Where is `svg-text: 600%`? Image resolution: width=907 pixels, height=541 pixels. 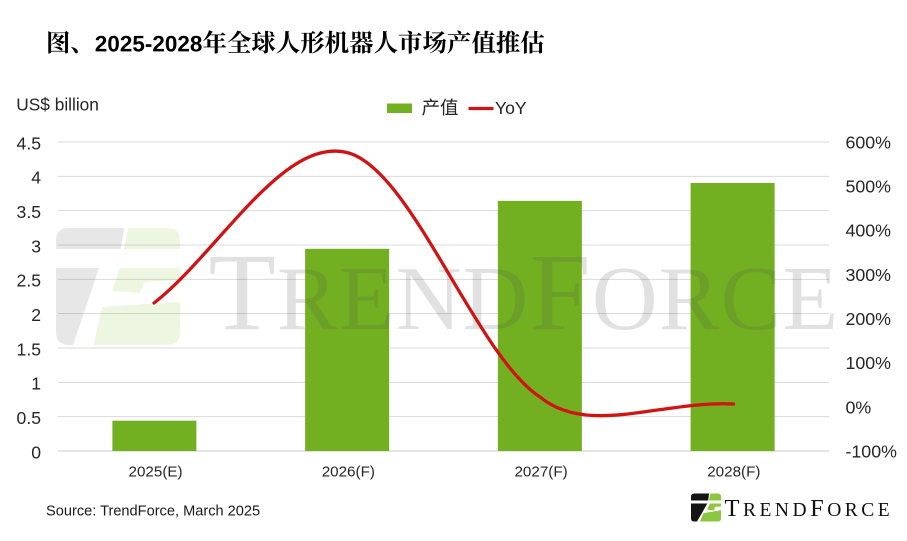
svg-text: 600% is located at coordinates (869, 142).